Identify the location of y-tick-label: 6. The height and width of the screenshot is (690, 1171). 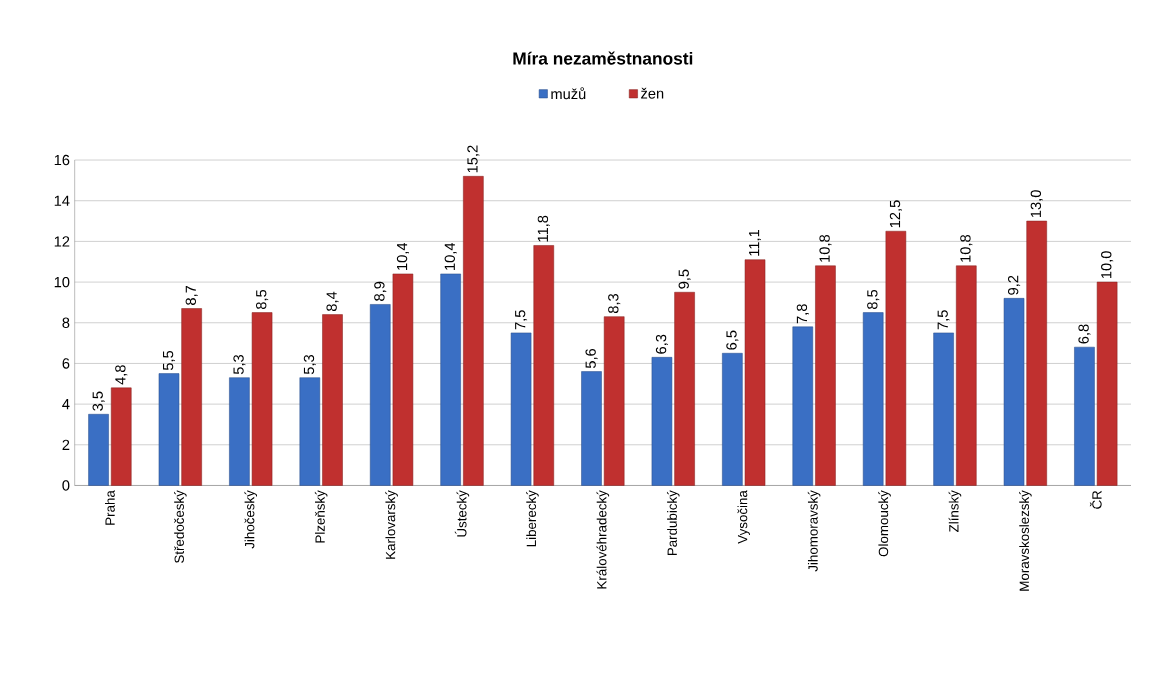
(66, 363).